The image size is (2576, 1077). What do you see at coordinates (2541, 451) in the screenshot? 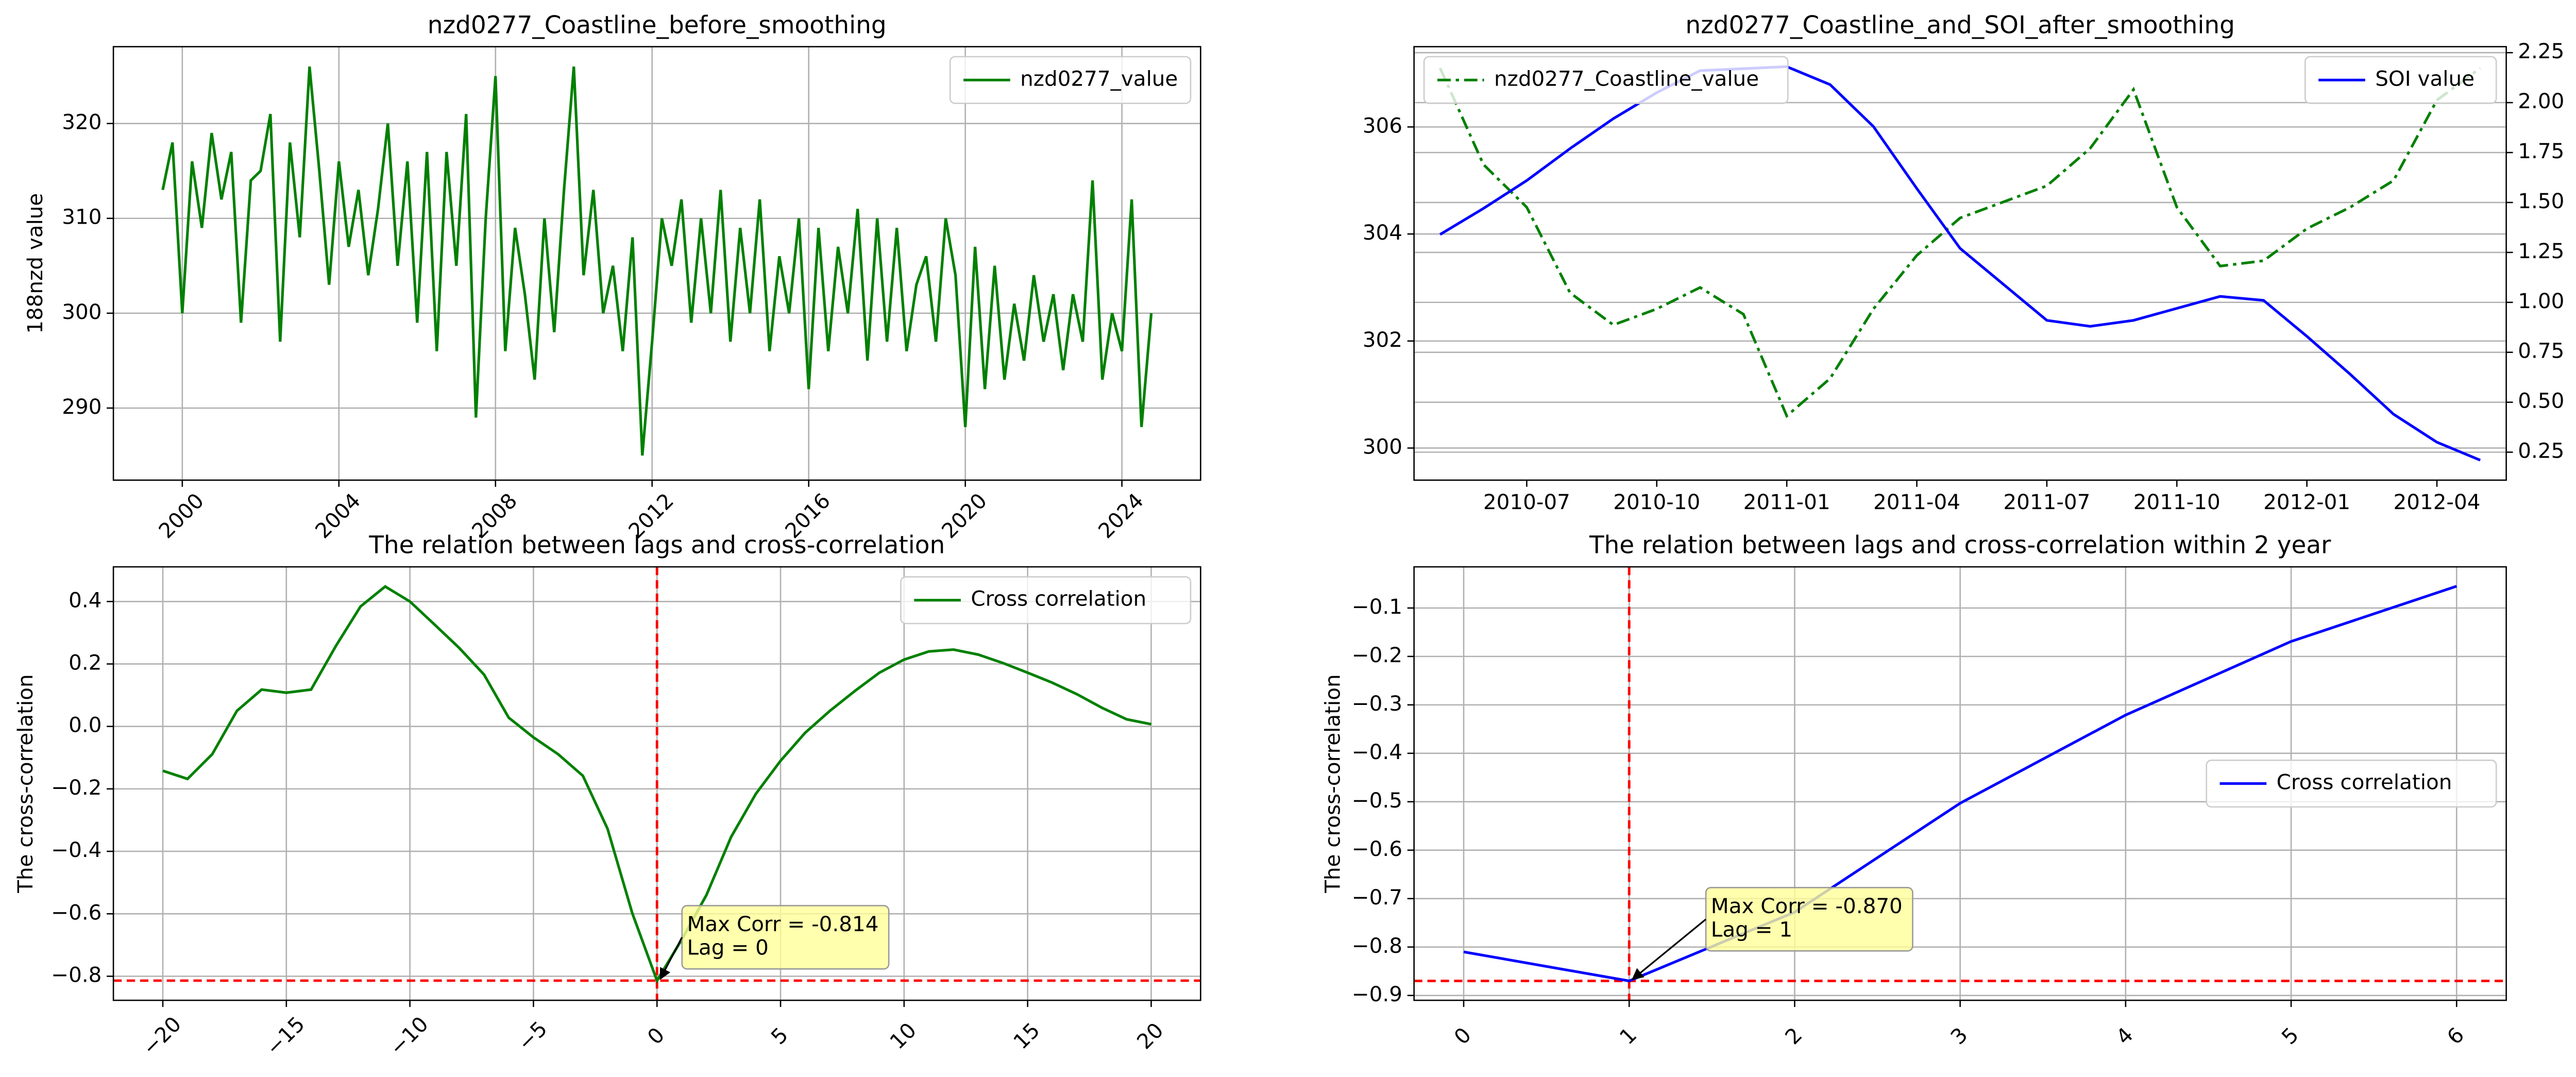
I see `y2-tick-label: 0.25` at bounding box center [2541, 451].